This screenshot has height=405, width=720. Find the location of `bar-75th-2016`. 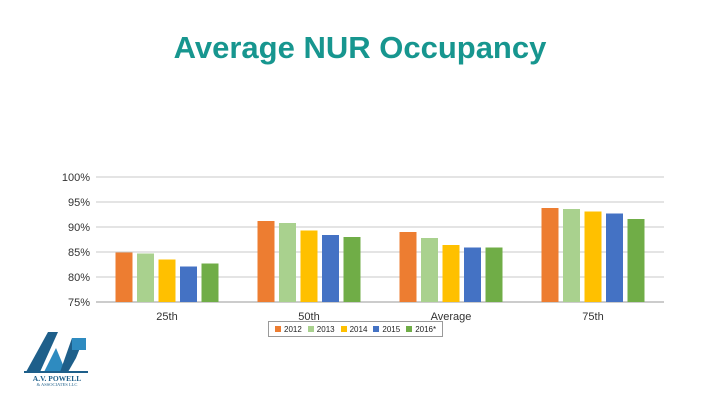

bar-75th-2016 is located at coordinates (636, 260).